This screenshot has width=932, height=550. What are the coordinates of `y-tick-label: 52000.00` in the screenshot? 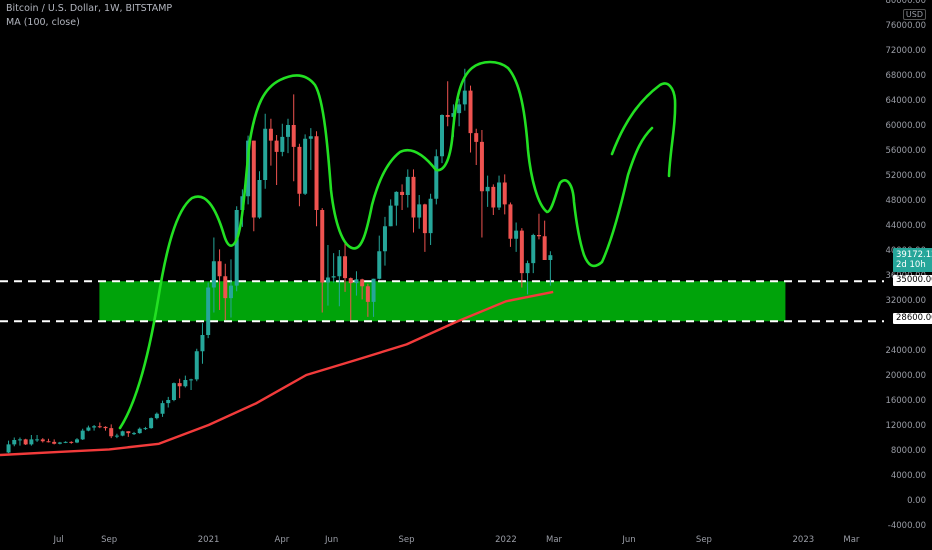 It's located at (905, 176).